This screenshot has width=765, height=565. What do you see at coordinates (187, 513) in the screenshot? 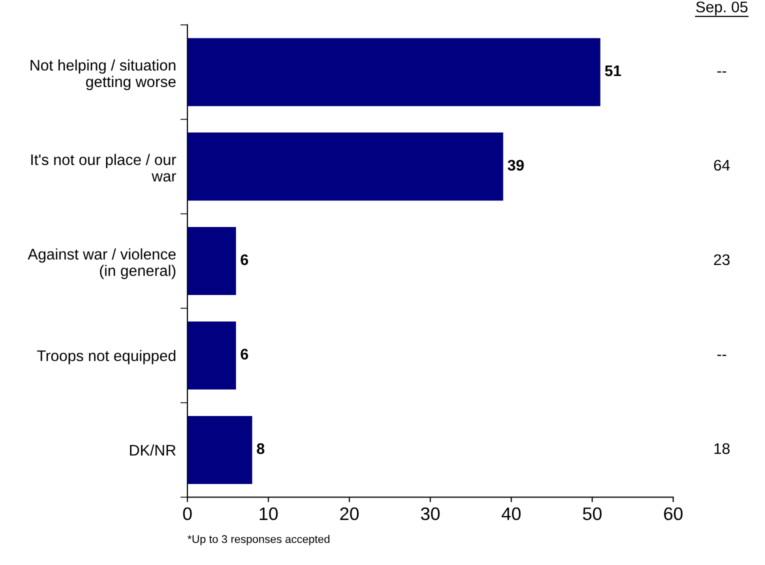
I see `x-tick-label: 0` at bounding box center [187, 513].